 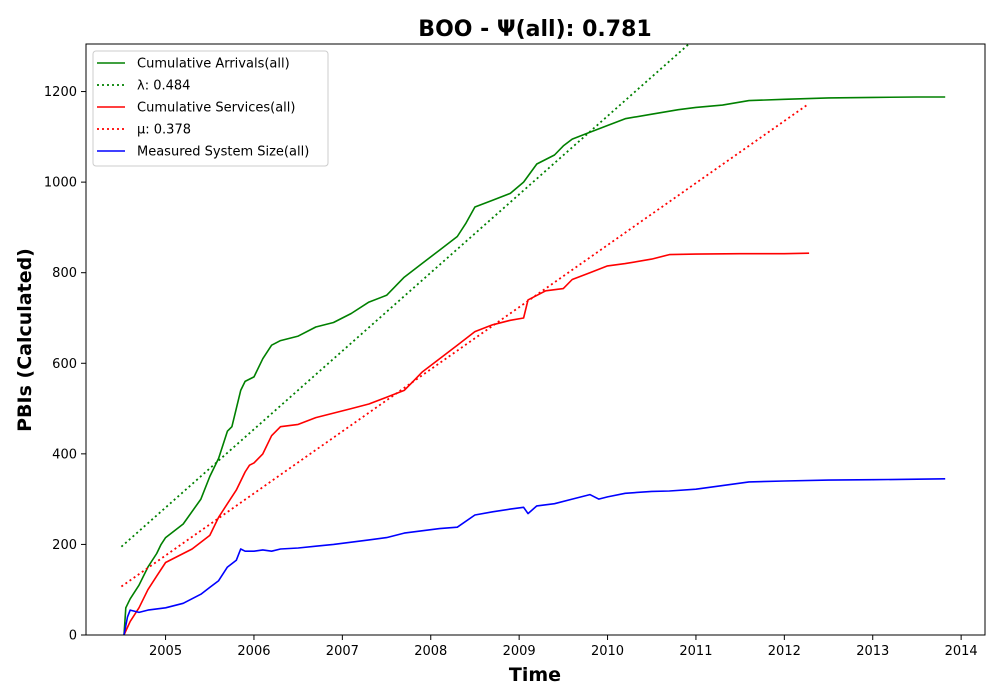 I want to click on y-axis-label: PBIs (Calculated), so click(x=25, y=340).